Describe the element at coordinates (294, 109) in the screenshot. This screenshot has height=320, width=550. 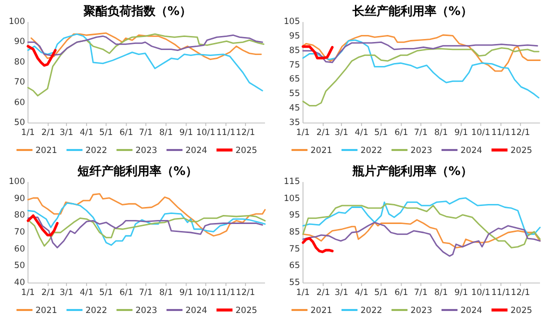
I see `y-tick-label: 45` at that location.